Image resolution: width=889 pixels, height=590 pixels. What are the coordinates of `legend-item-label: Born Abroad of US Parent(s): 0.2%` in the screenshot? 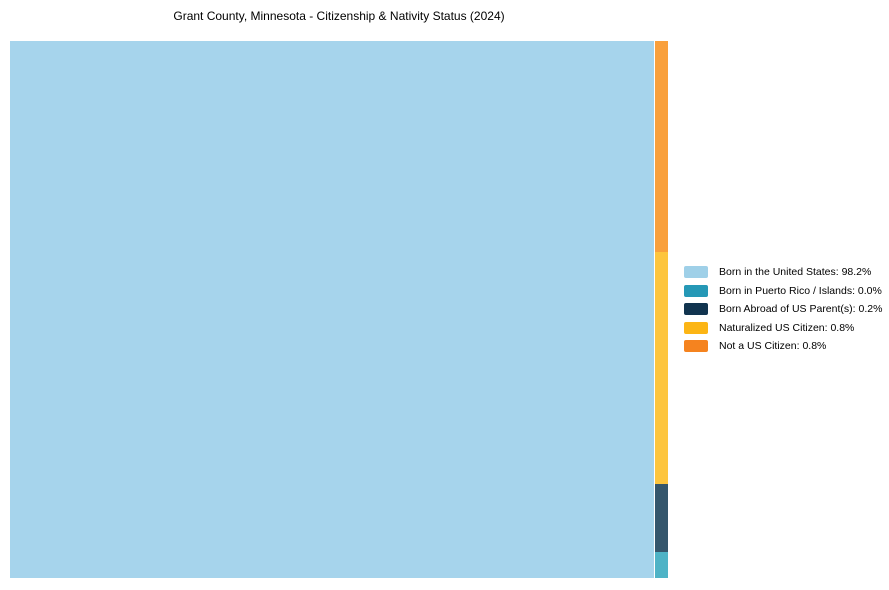 It's located at (801, 309).